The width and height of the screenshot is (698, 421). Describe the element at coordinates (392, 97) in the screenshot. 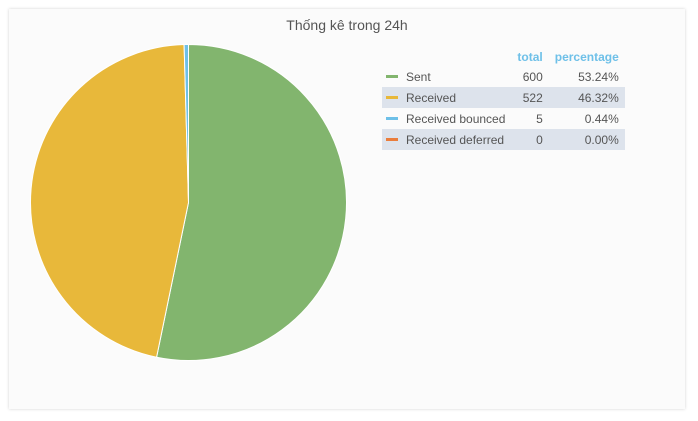

I see `legend-swatch-received` at that location.